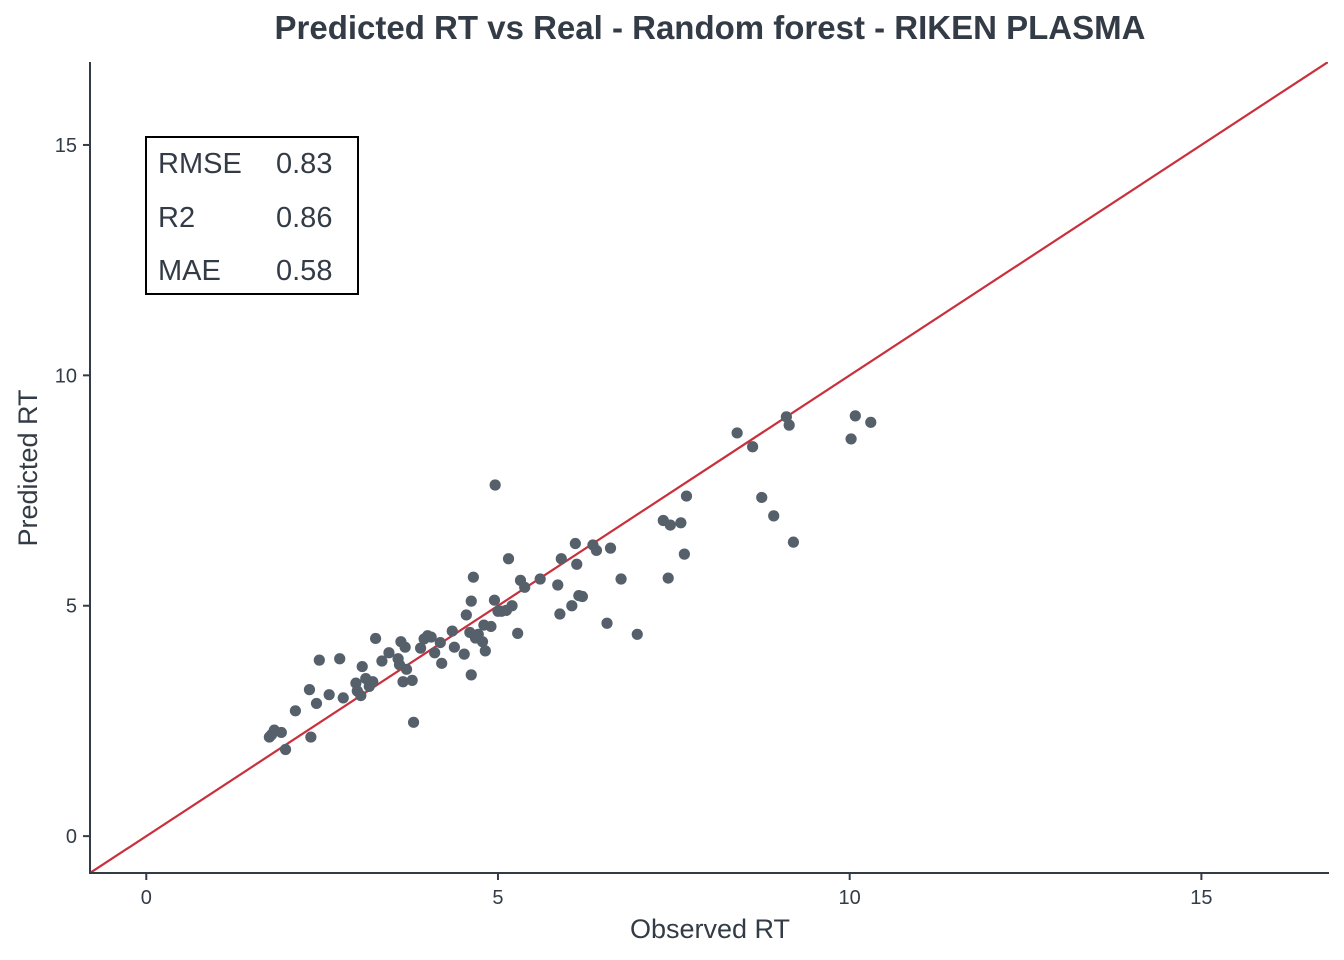  Describe the element at coordinates (200, 164) in the screenshot. I see `stat-label-rmse: RMSE` at that location.